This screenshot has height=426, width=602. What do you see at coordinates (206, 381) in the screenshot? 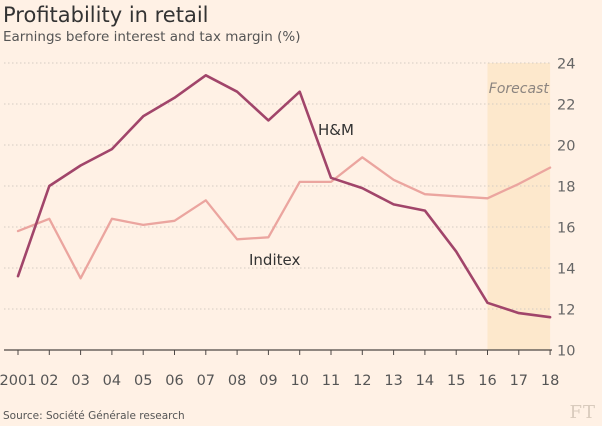
I see `x-tick-label: 07` at bounding box center [206, 381].